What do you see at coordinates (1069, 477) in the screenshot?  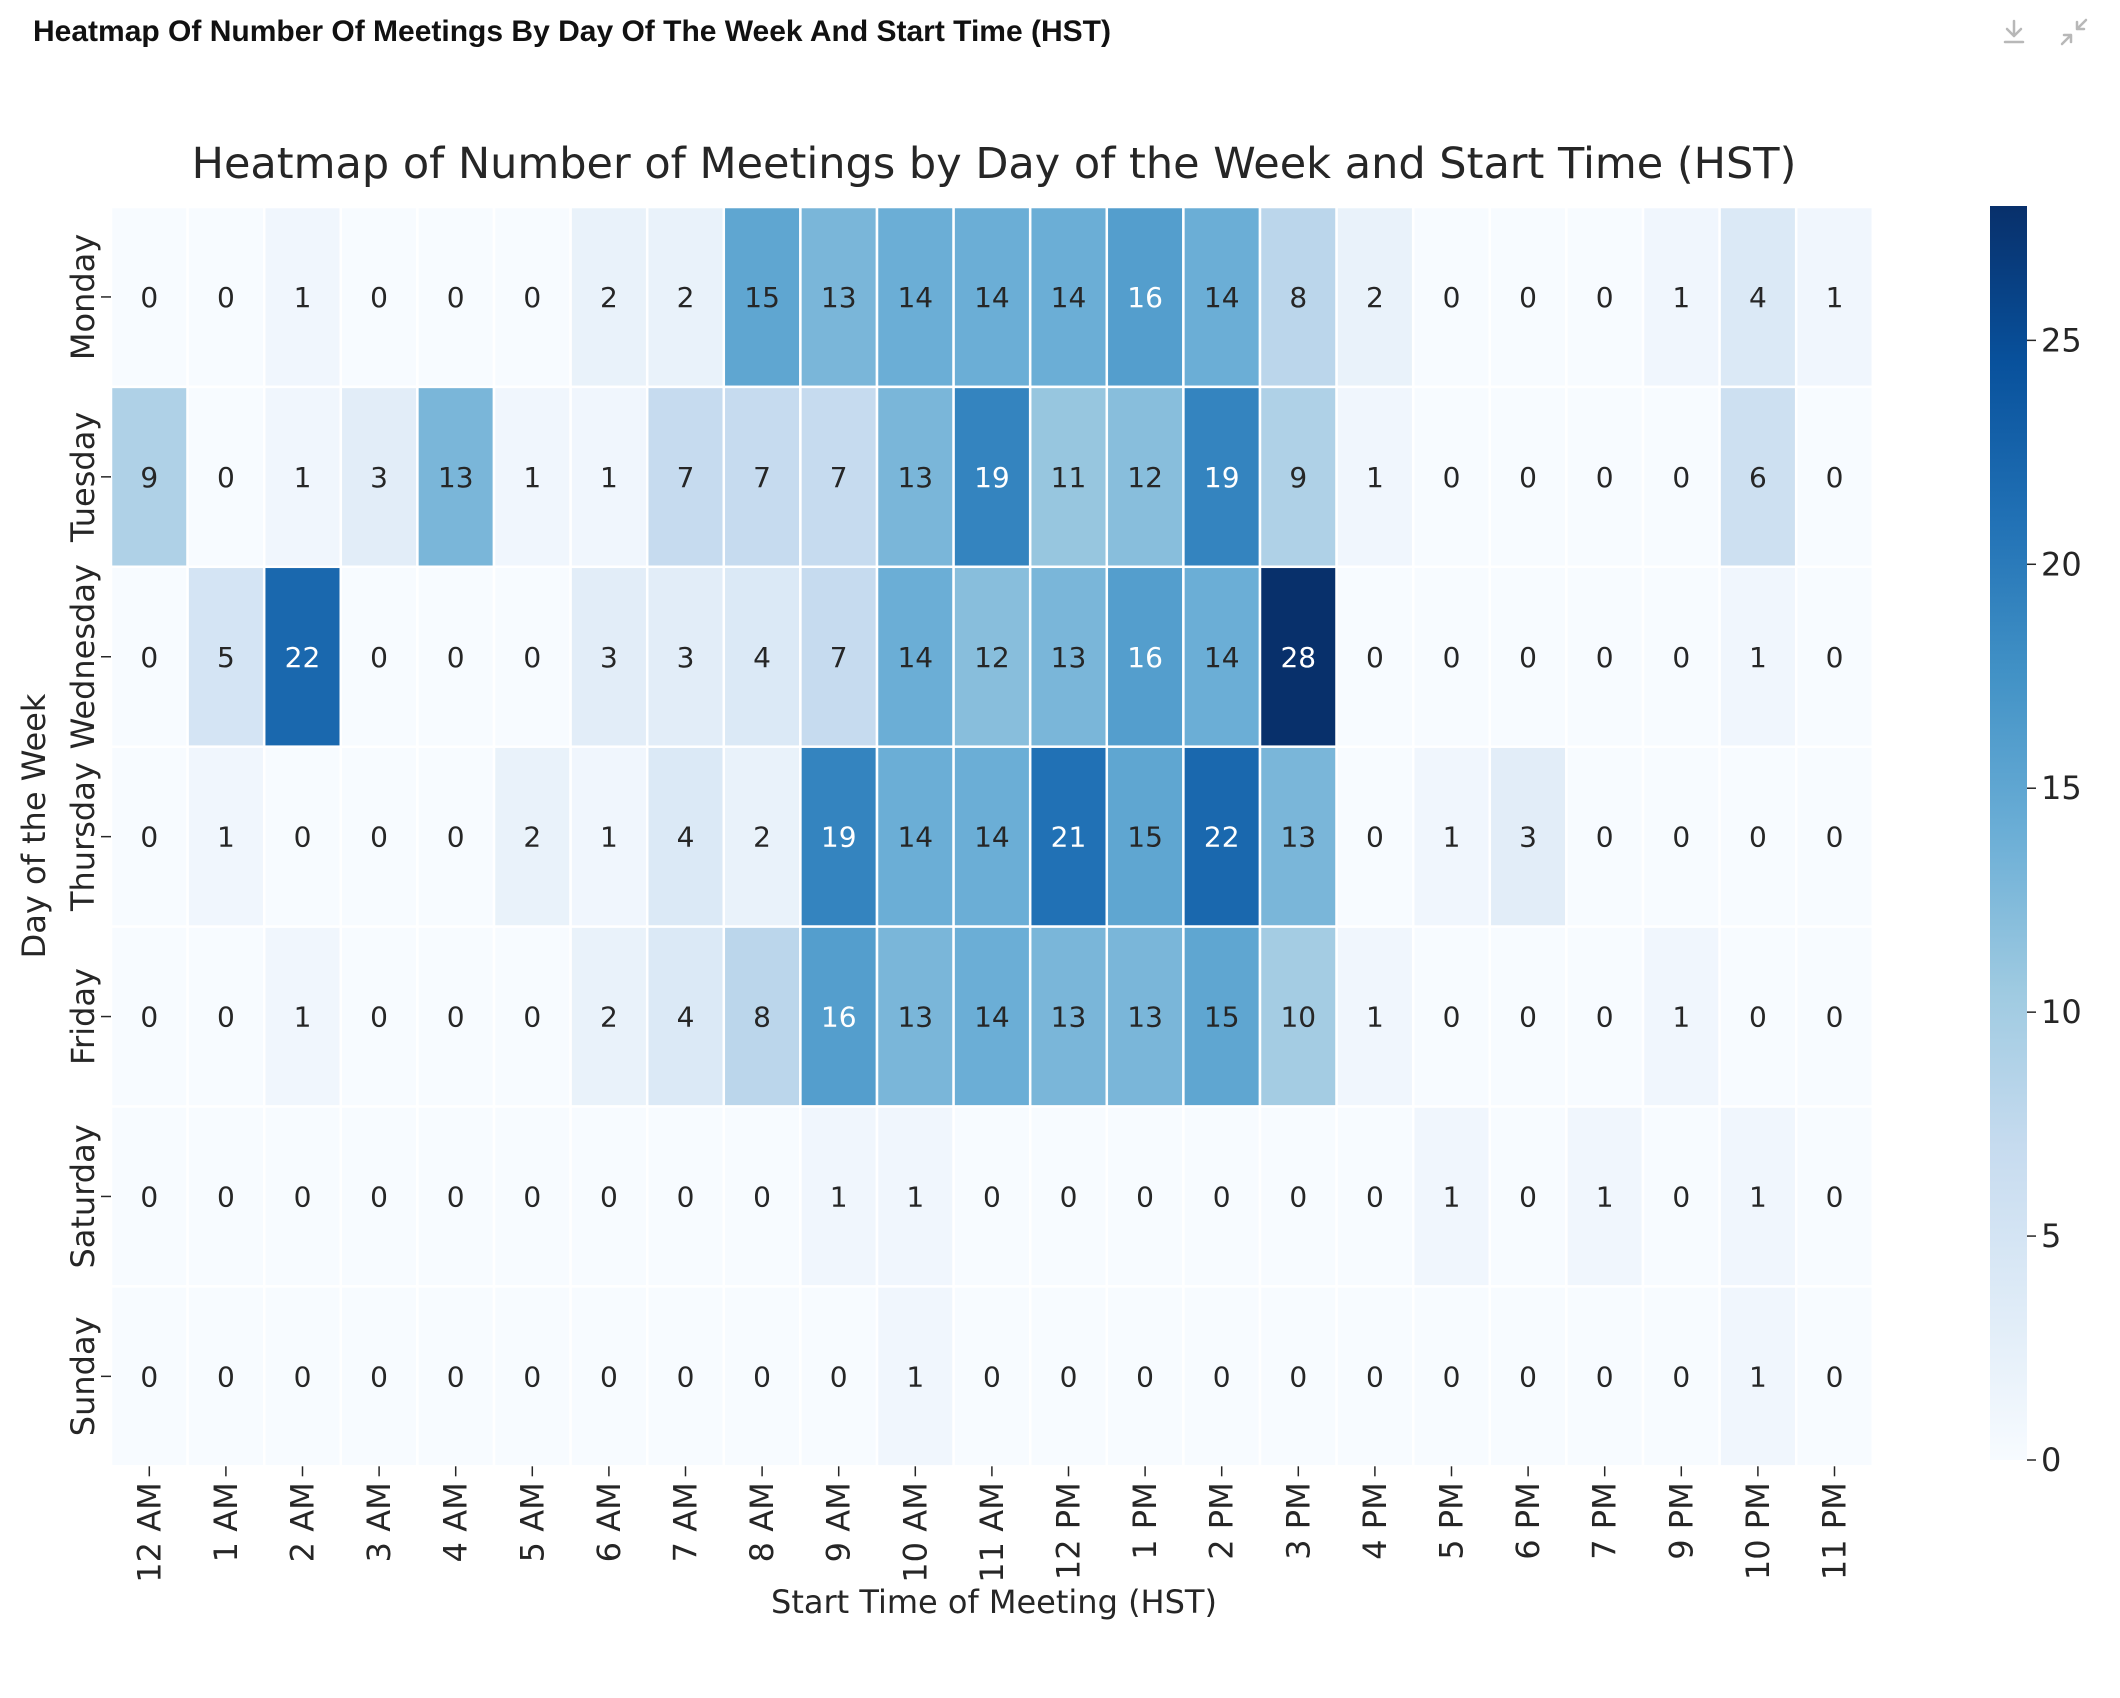 I see `cell-value-label: 11` at bounding box center [1069, 477].